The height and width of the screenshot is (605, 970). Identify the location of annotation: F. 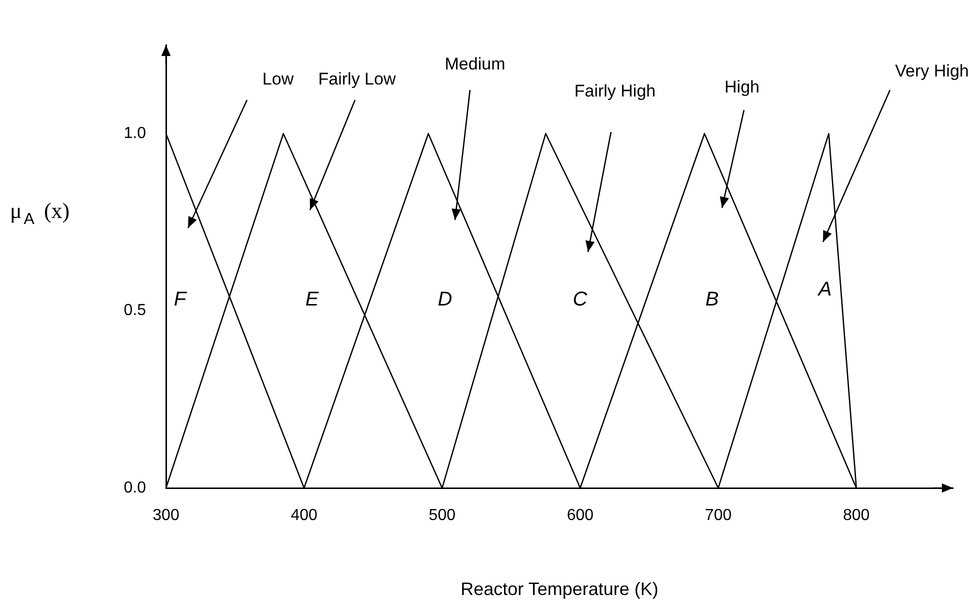
(181, 299).